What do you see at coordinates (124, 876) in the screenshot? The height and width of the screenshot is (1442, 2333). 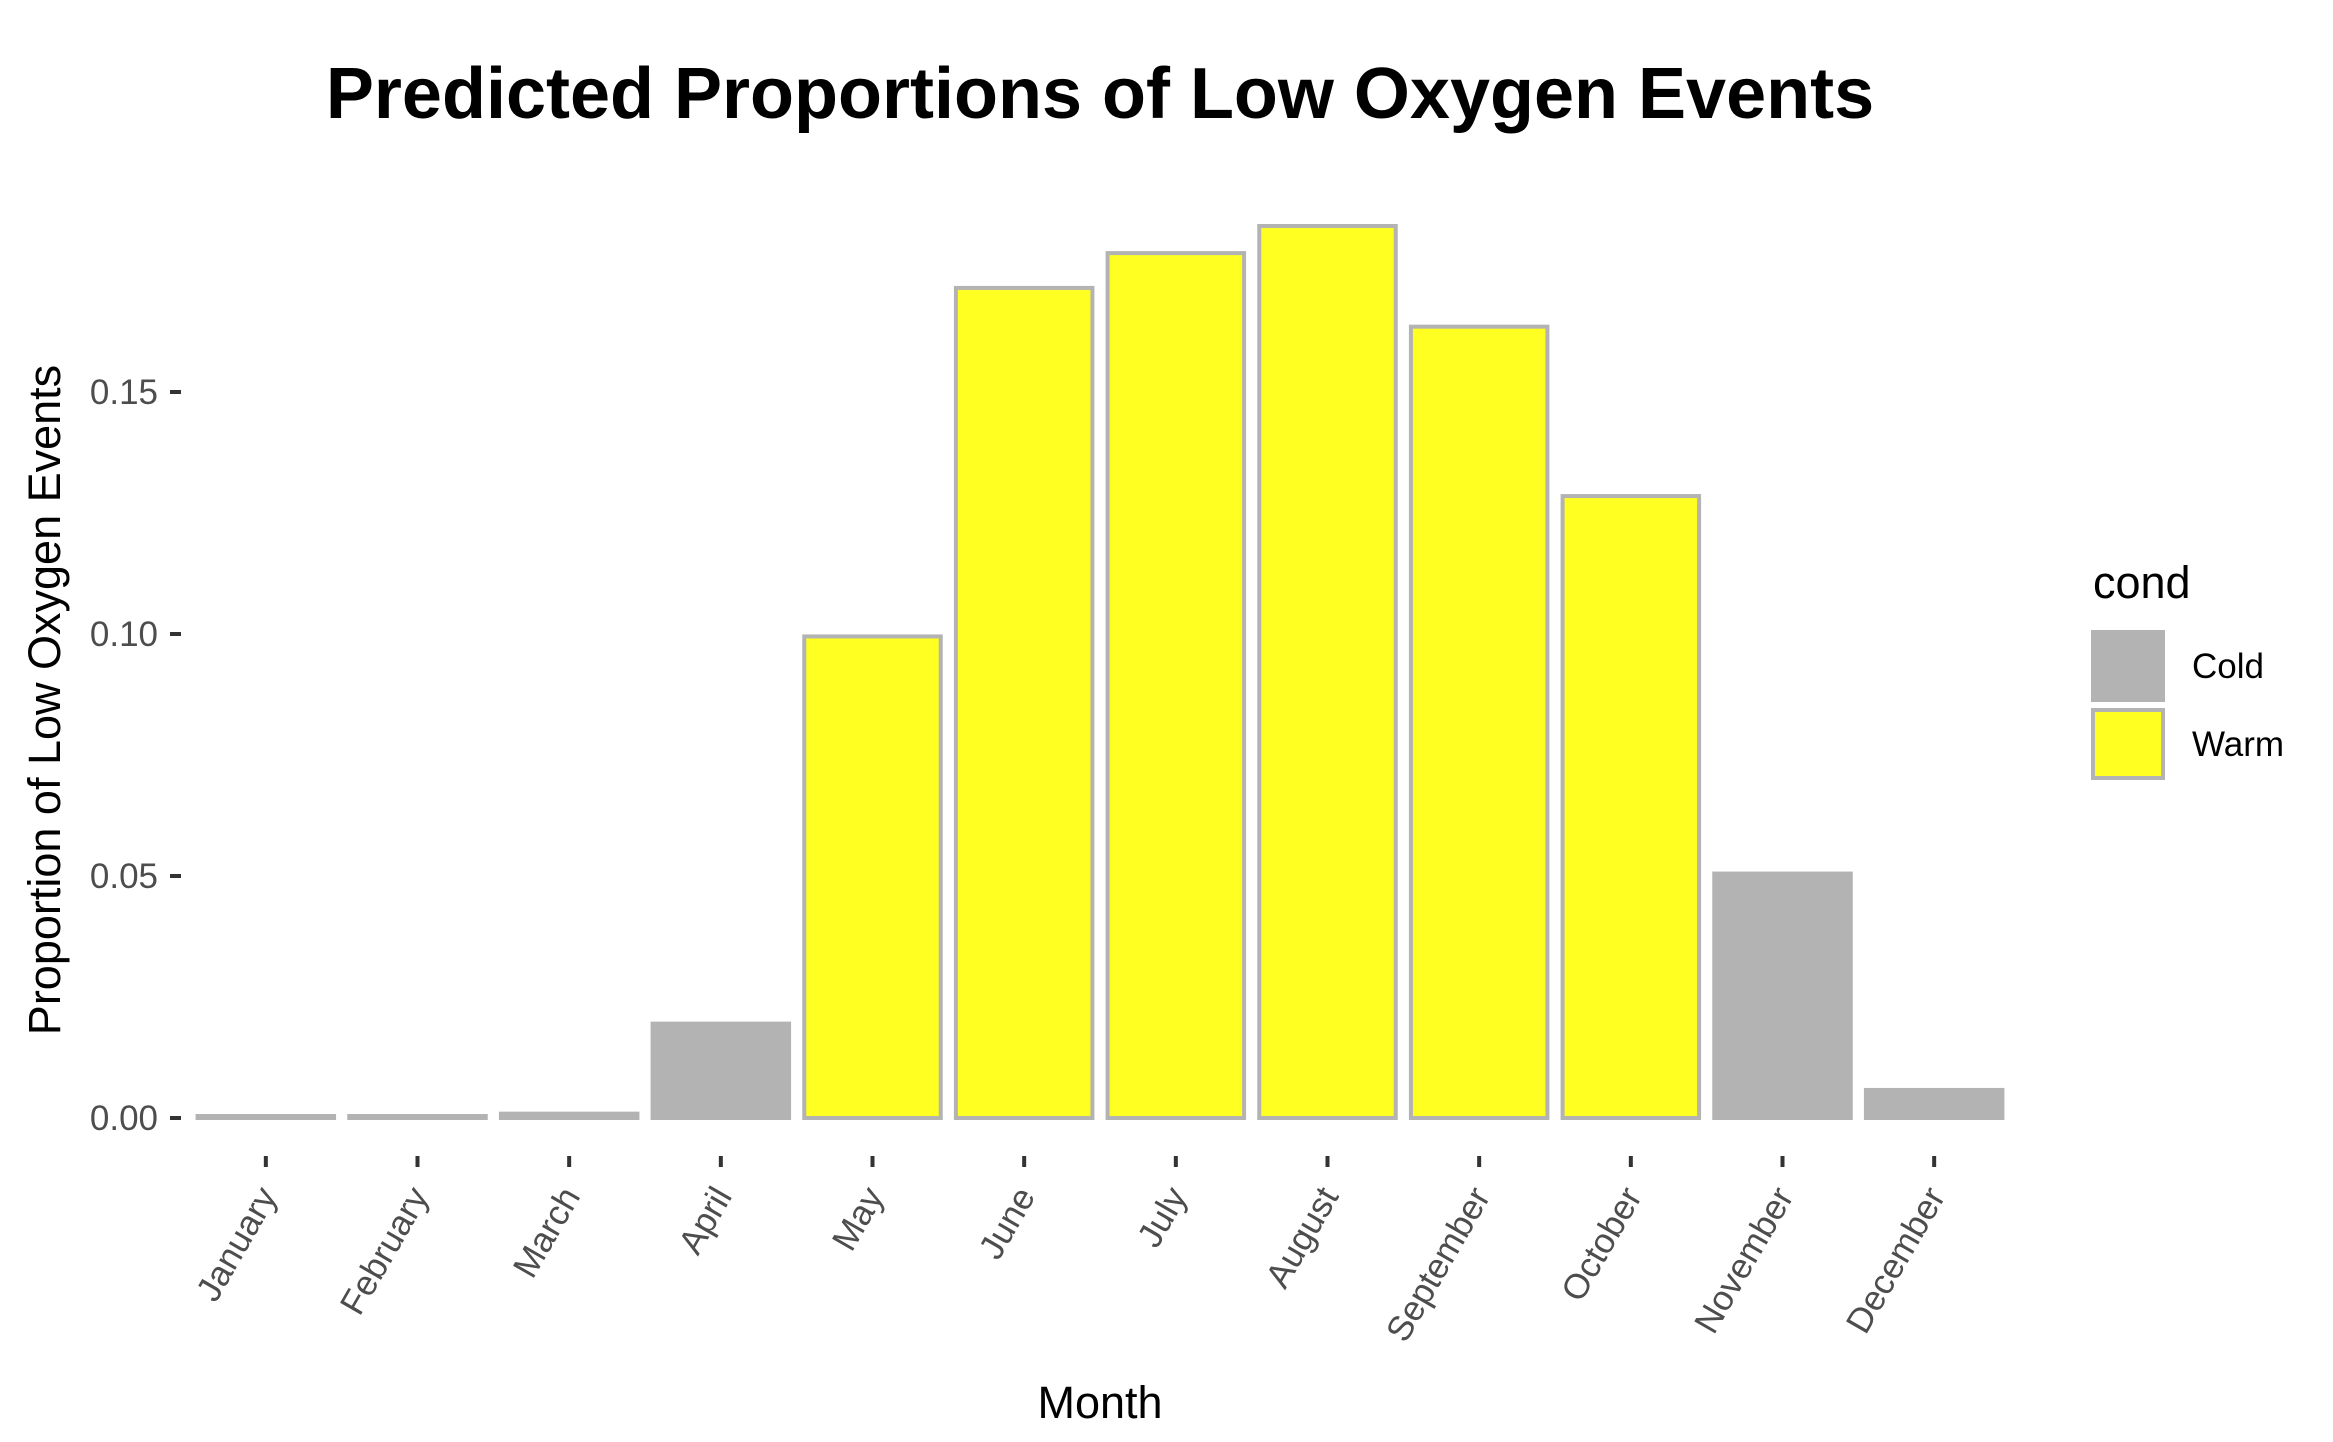 I see `y-tick-label: 0.05` at bounding box center [124, 876].